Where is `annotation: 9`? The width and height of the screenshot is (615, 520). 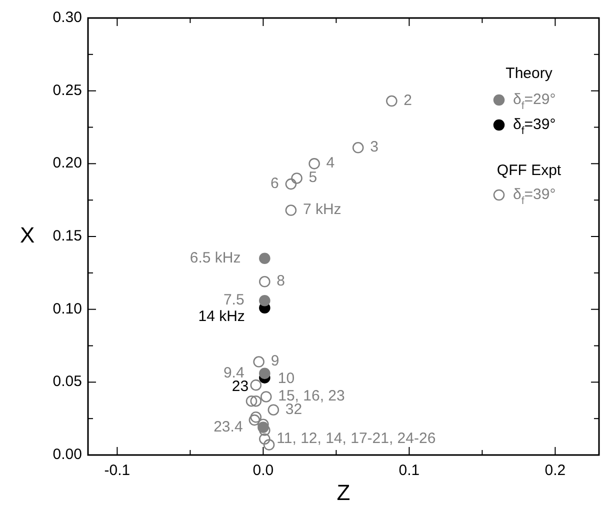
annotation: 9 is located at coordinates (275, 361).